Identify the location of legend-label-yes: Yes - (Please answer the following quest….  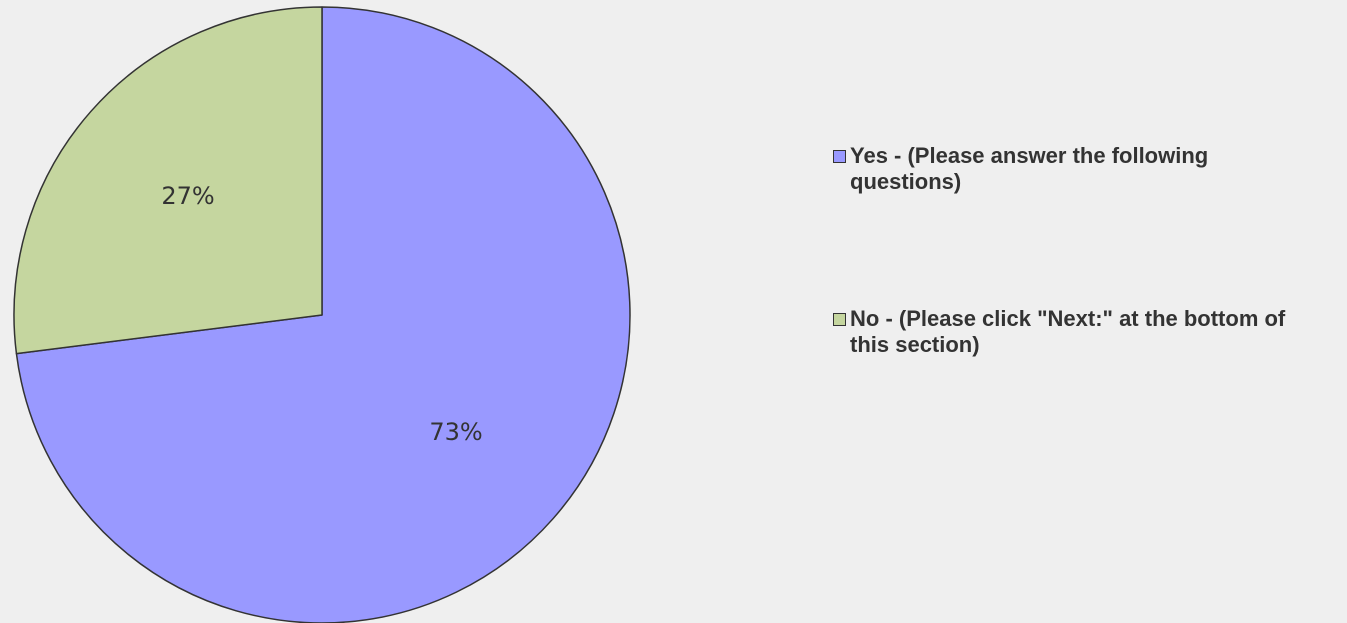
(1029, 168).